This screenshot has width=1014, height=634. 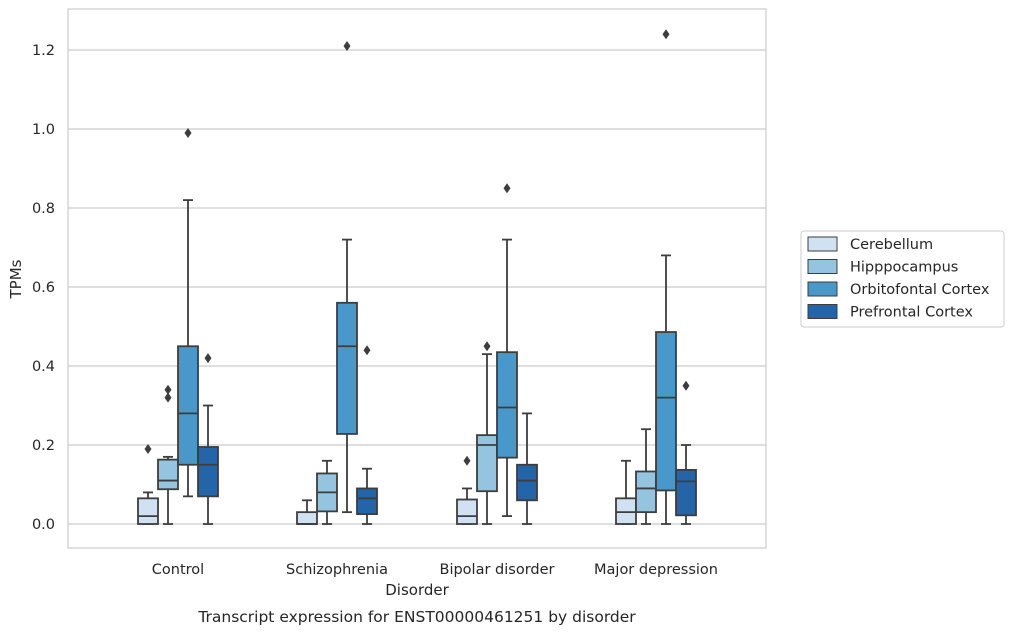 What do you see at coordinates (417, 590) in the screenshot?
I see `x-axis-label: Disorder` at bounding box center [417, 590].